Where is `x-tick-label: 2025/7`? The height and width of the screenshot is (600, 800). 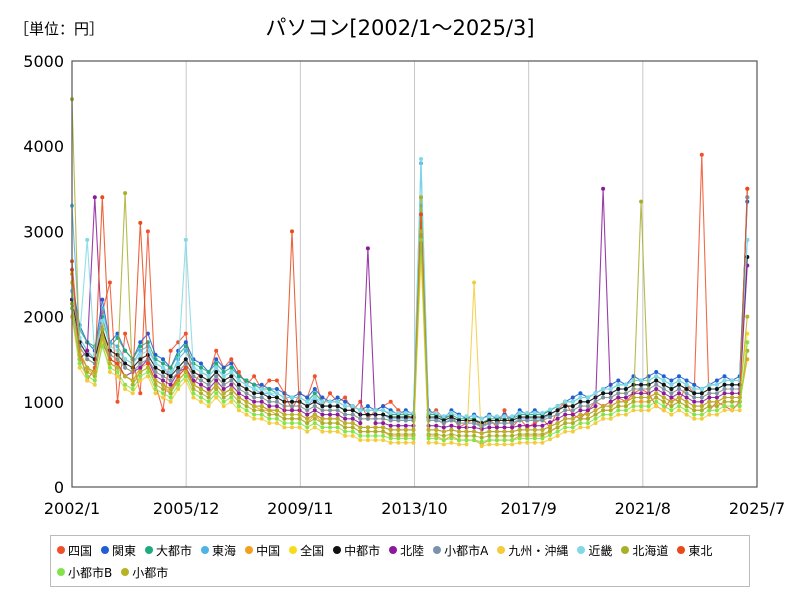 x-tick-label: 2025/7 is located at coordinates (757, 508).